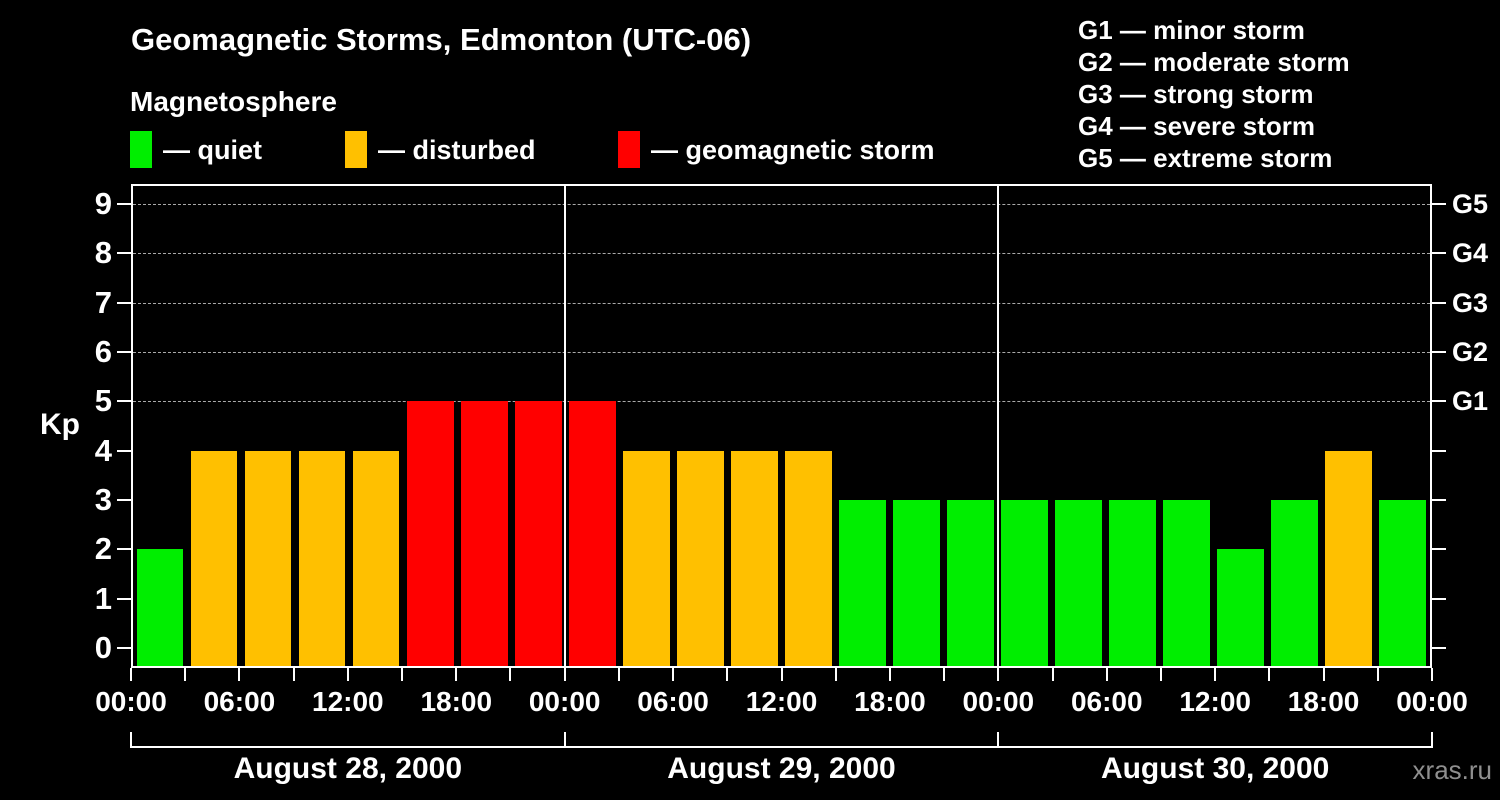  What do you see at coordinates (1191, 30) in the screenshot?
I see `g-scale-legend-line: G1 — minor storm` at bounding box center [1191, 30].